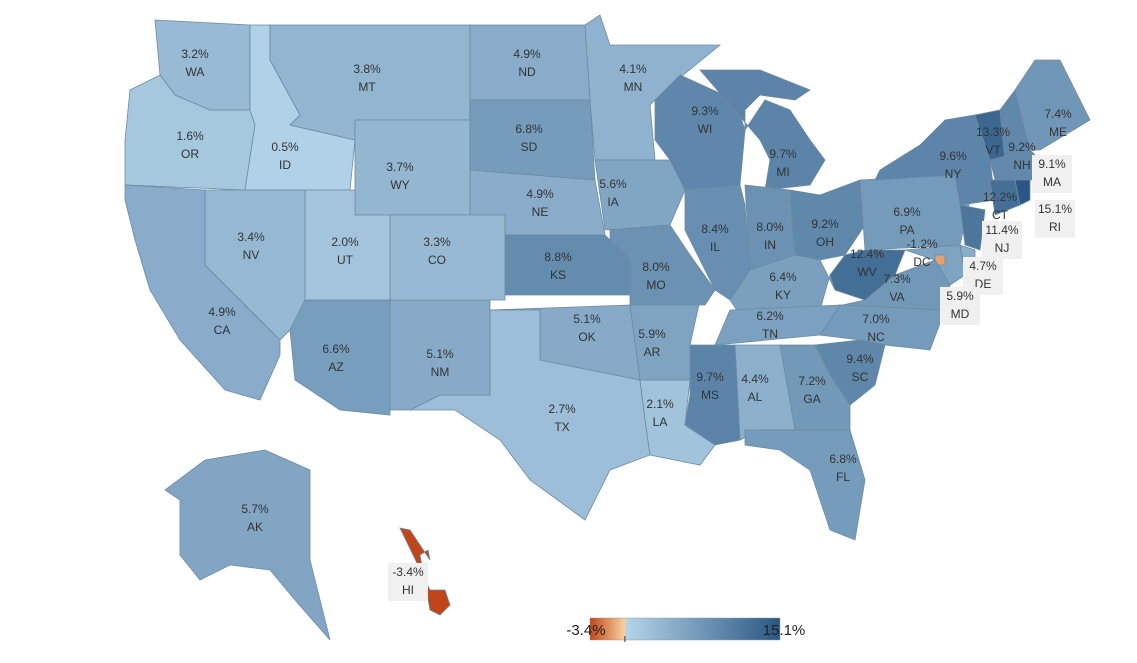  What do you see at coordinates (345, 260) in the screenshot?
I see `state-label: UT` at bounding box center [345, 260].